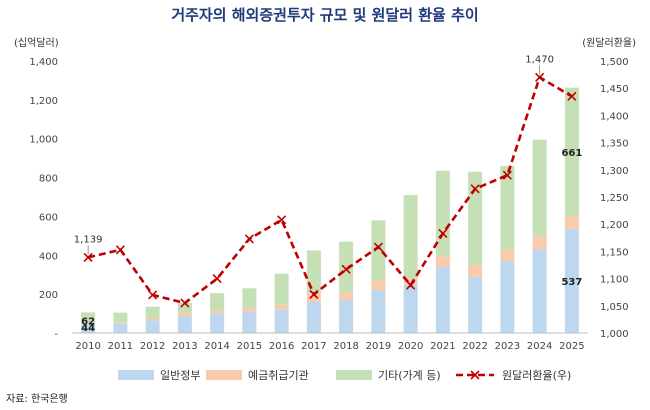 This screenshot has width=650, height=410. What do you see at coordinates (609, 43) in the screenshot?
I see `y-right-unit: (원달러환율)` at bounding box center [609, 43].